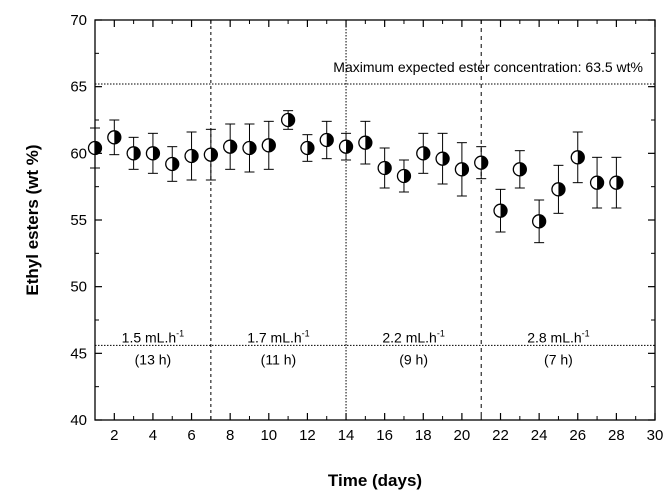 The width and height of the screenshot is (663, 498). Describe the element at coordinates (558, 336) in the screenshot. I see `flow-rate-label: 2.8 mL.h-1` at that location.